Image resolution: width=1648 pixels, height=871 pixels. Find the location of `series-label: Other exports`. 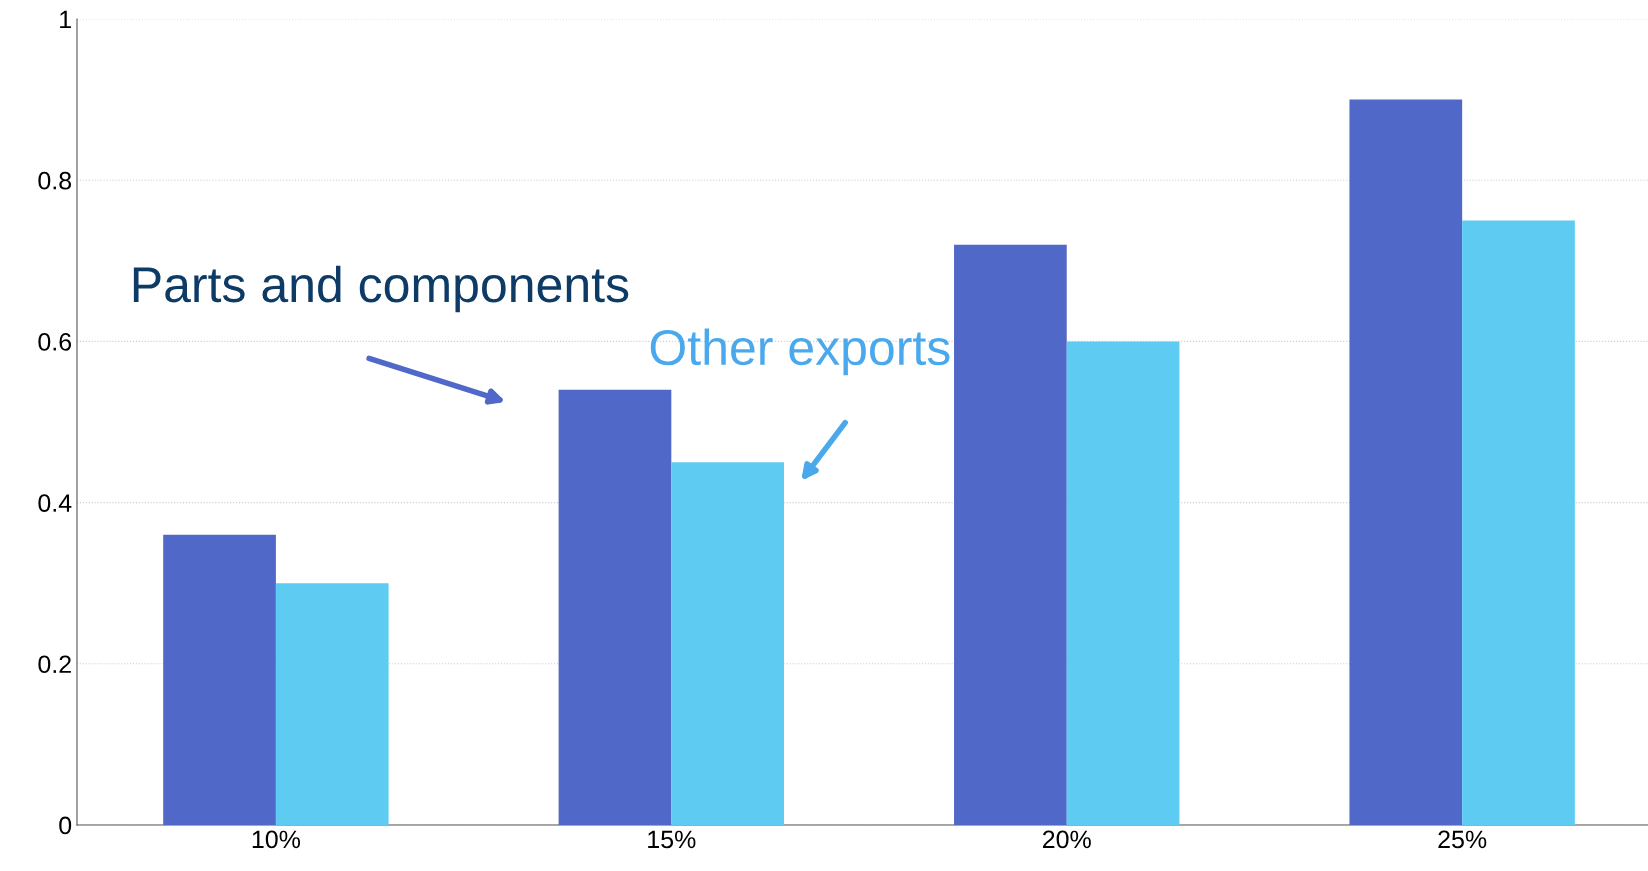

series-label: Other exports is located at coordinates (800, 352).